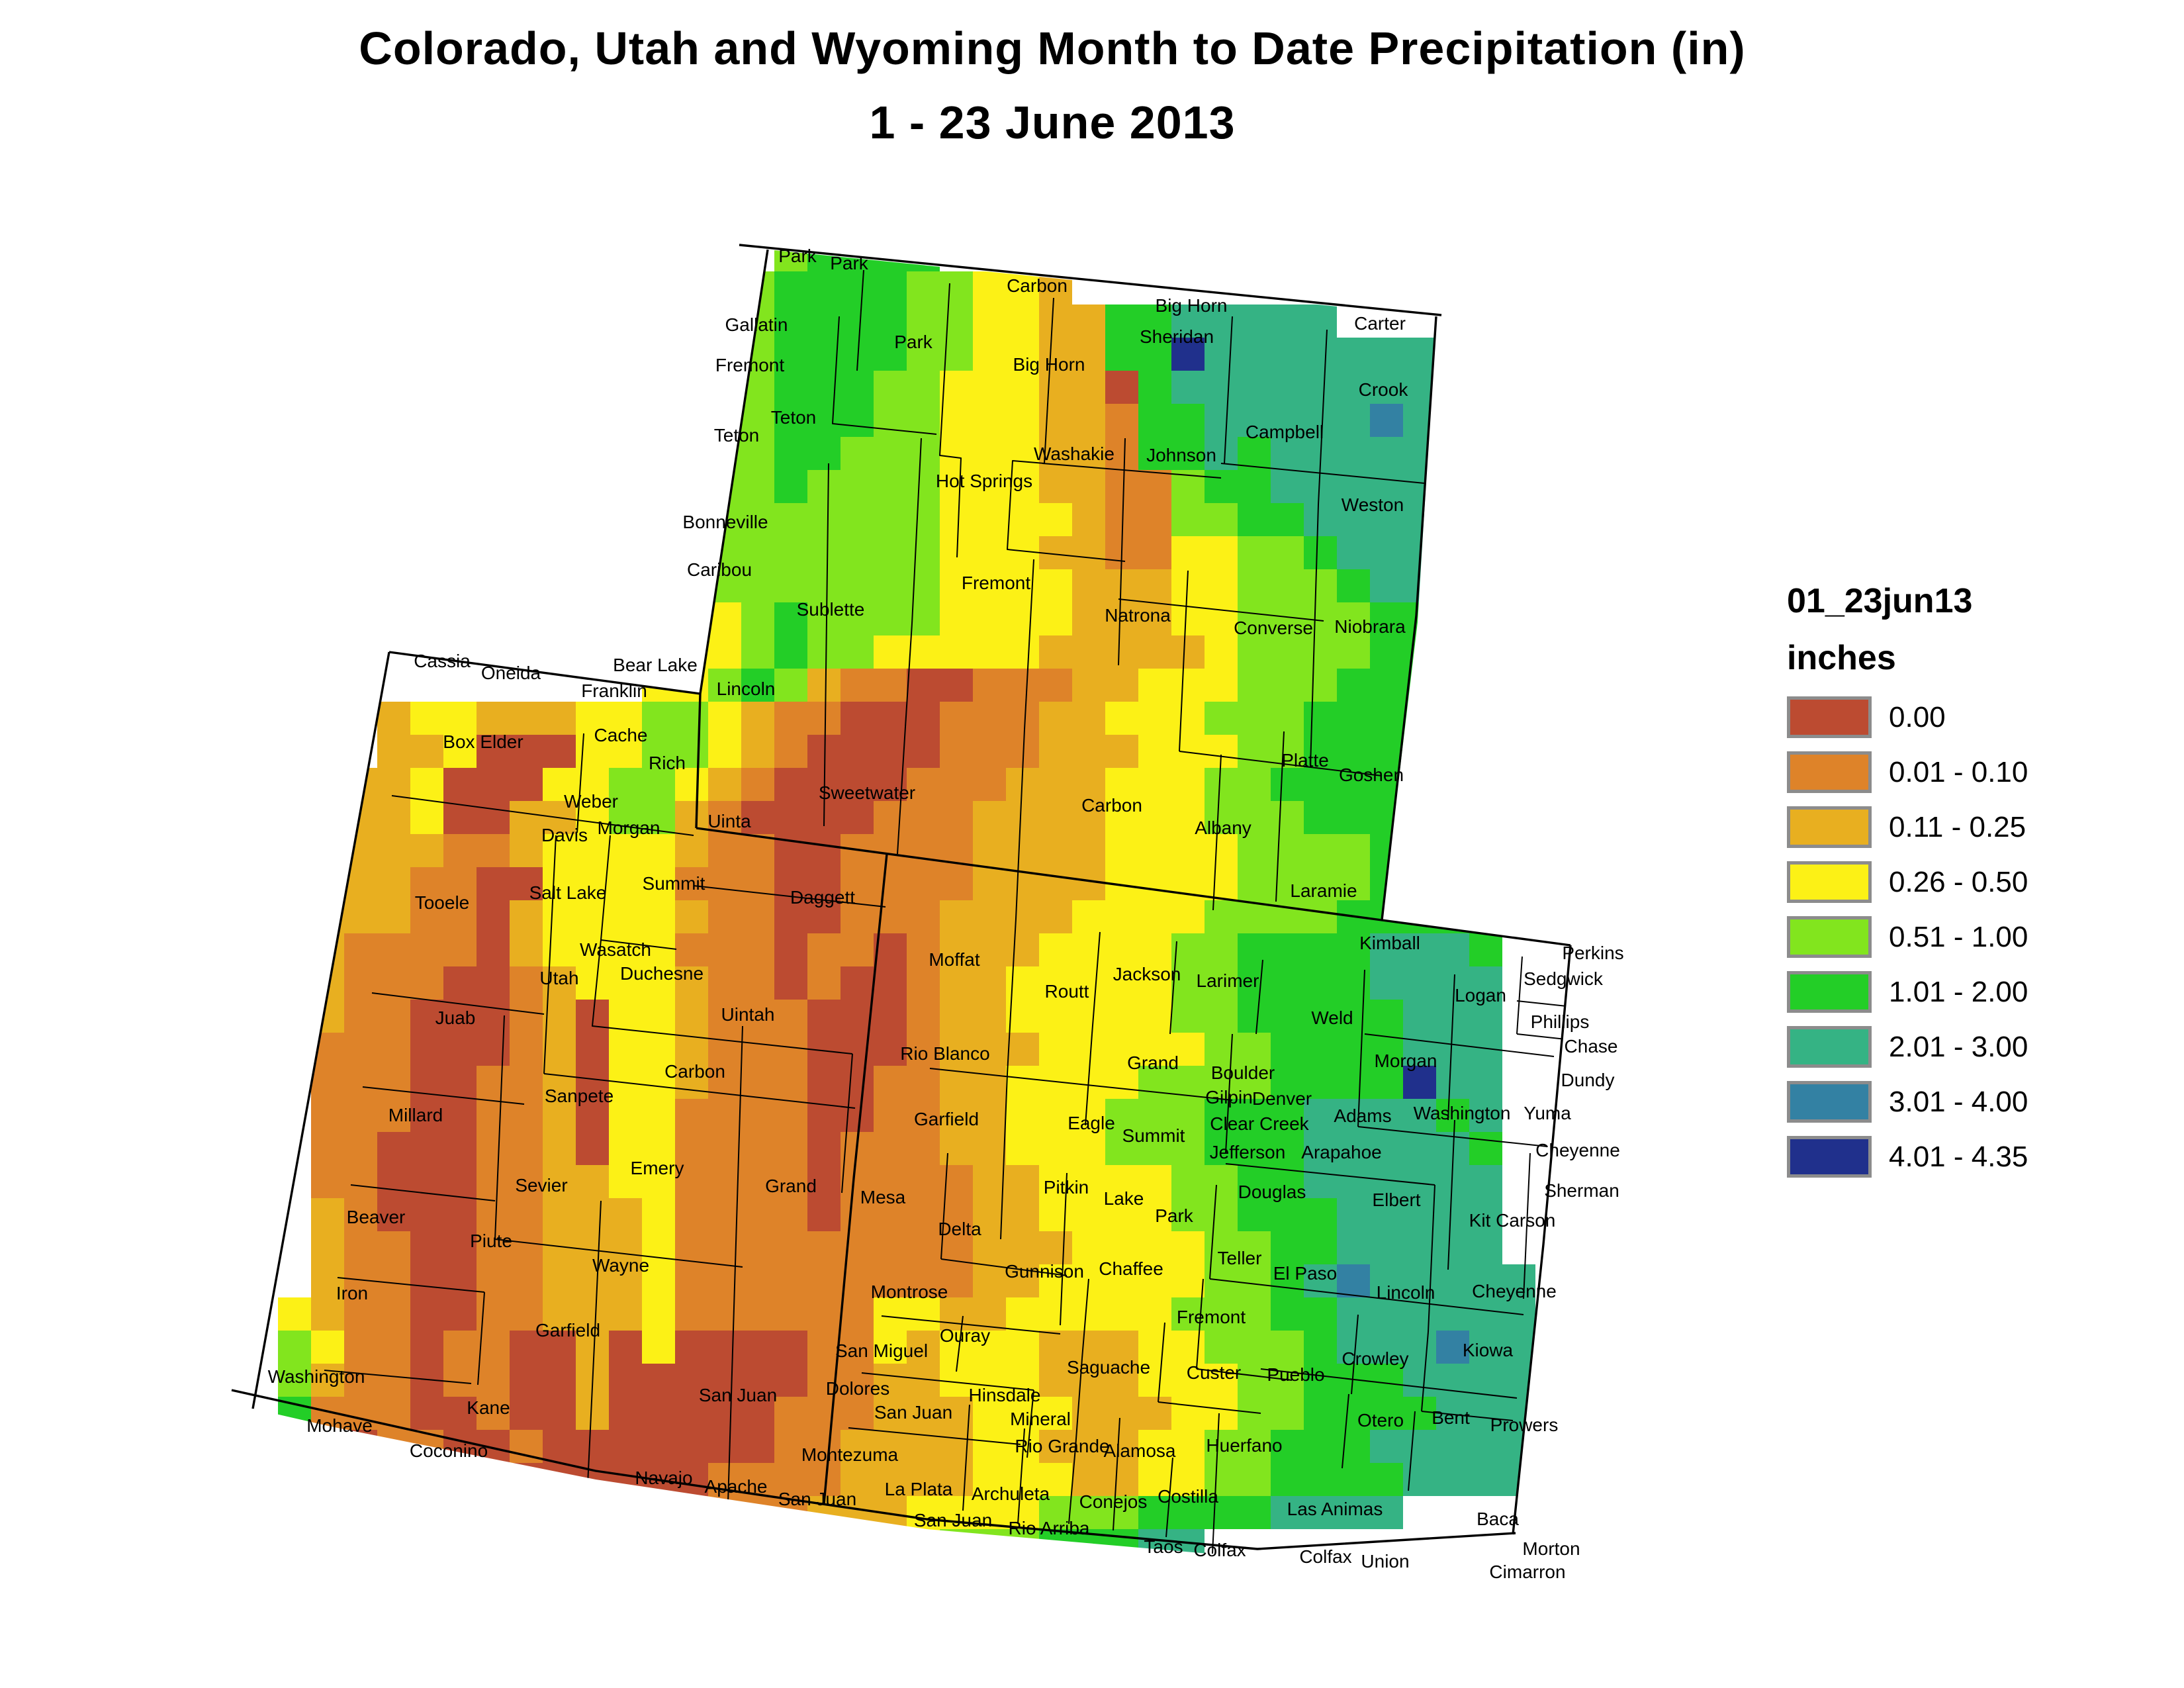 This screenshot has width=2184, height=1688. I want to click on county-label: Dolores, so click(857, 1388).